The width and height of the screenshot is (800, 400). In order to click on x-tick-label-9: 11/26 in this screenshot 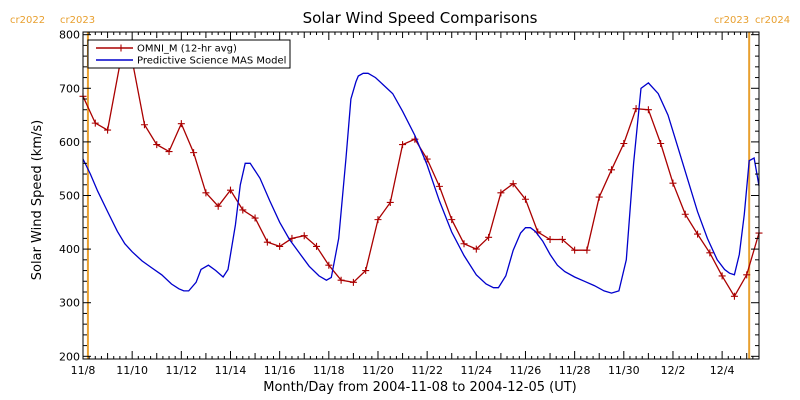, I will do `click(526, 370)`.